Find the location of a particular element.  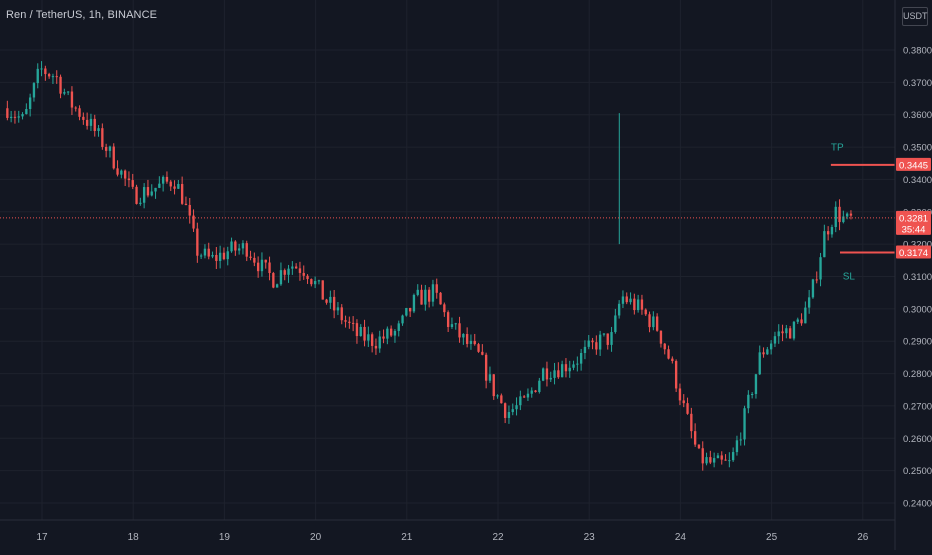

x-tick-label: 21 is located at coordinates (407, 537).